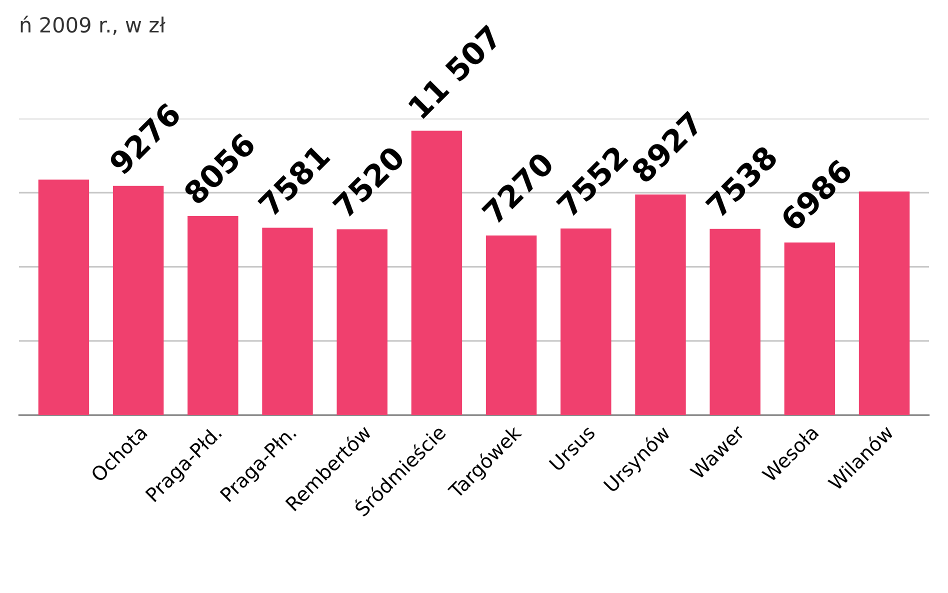 Image resolution: width=948 pixels, height=593 pixels. I want to click on chart-title: ń 2009 r., w zł, so click(93, 25).